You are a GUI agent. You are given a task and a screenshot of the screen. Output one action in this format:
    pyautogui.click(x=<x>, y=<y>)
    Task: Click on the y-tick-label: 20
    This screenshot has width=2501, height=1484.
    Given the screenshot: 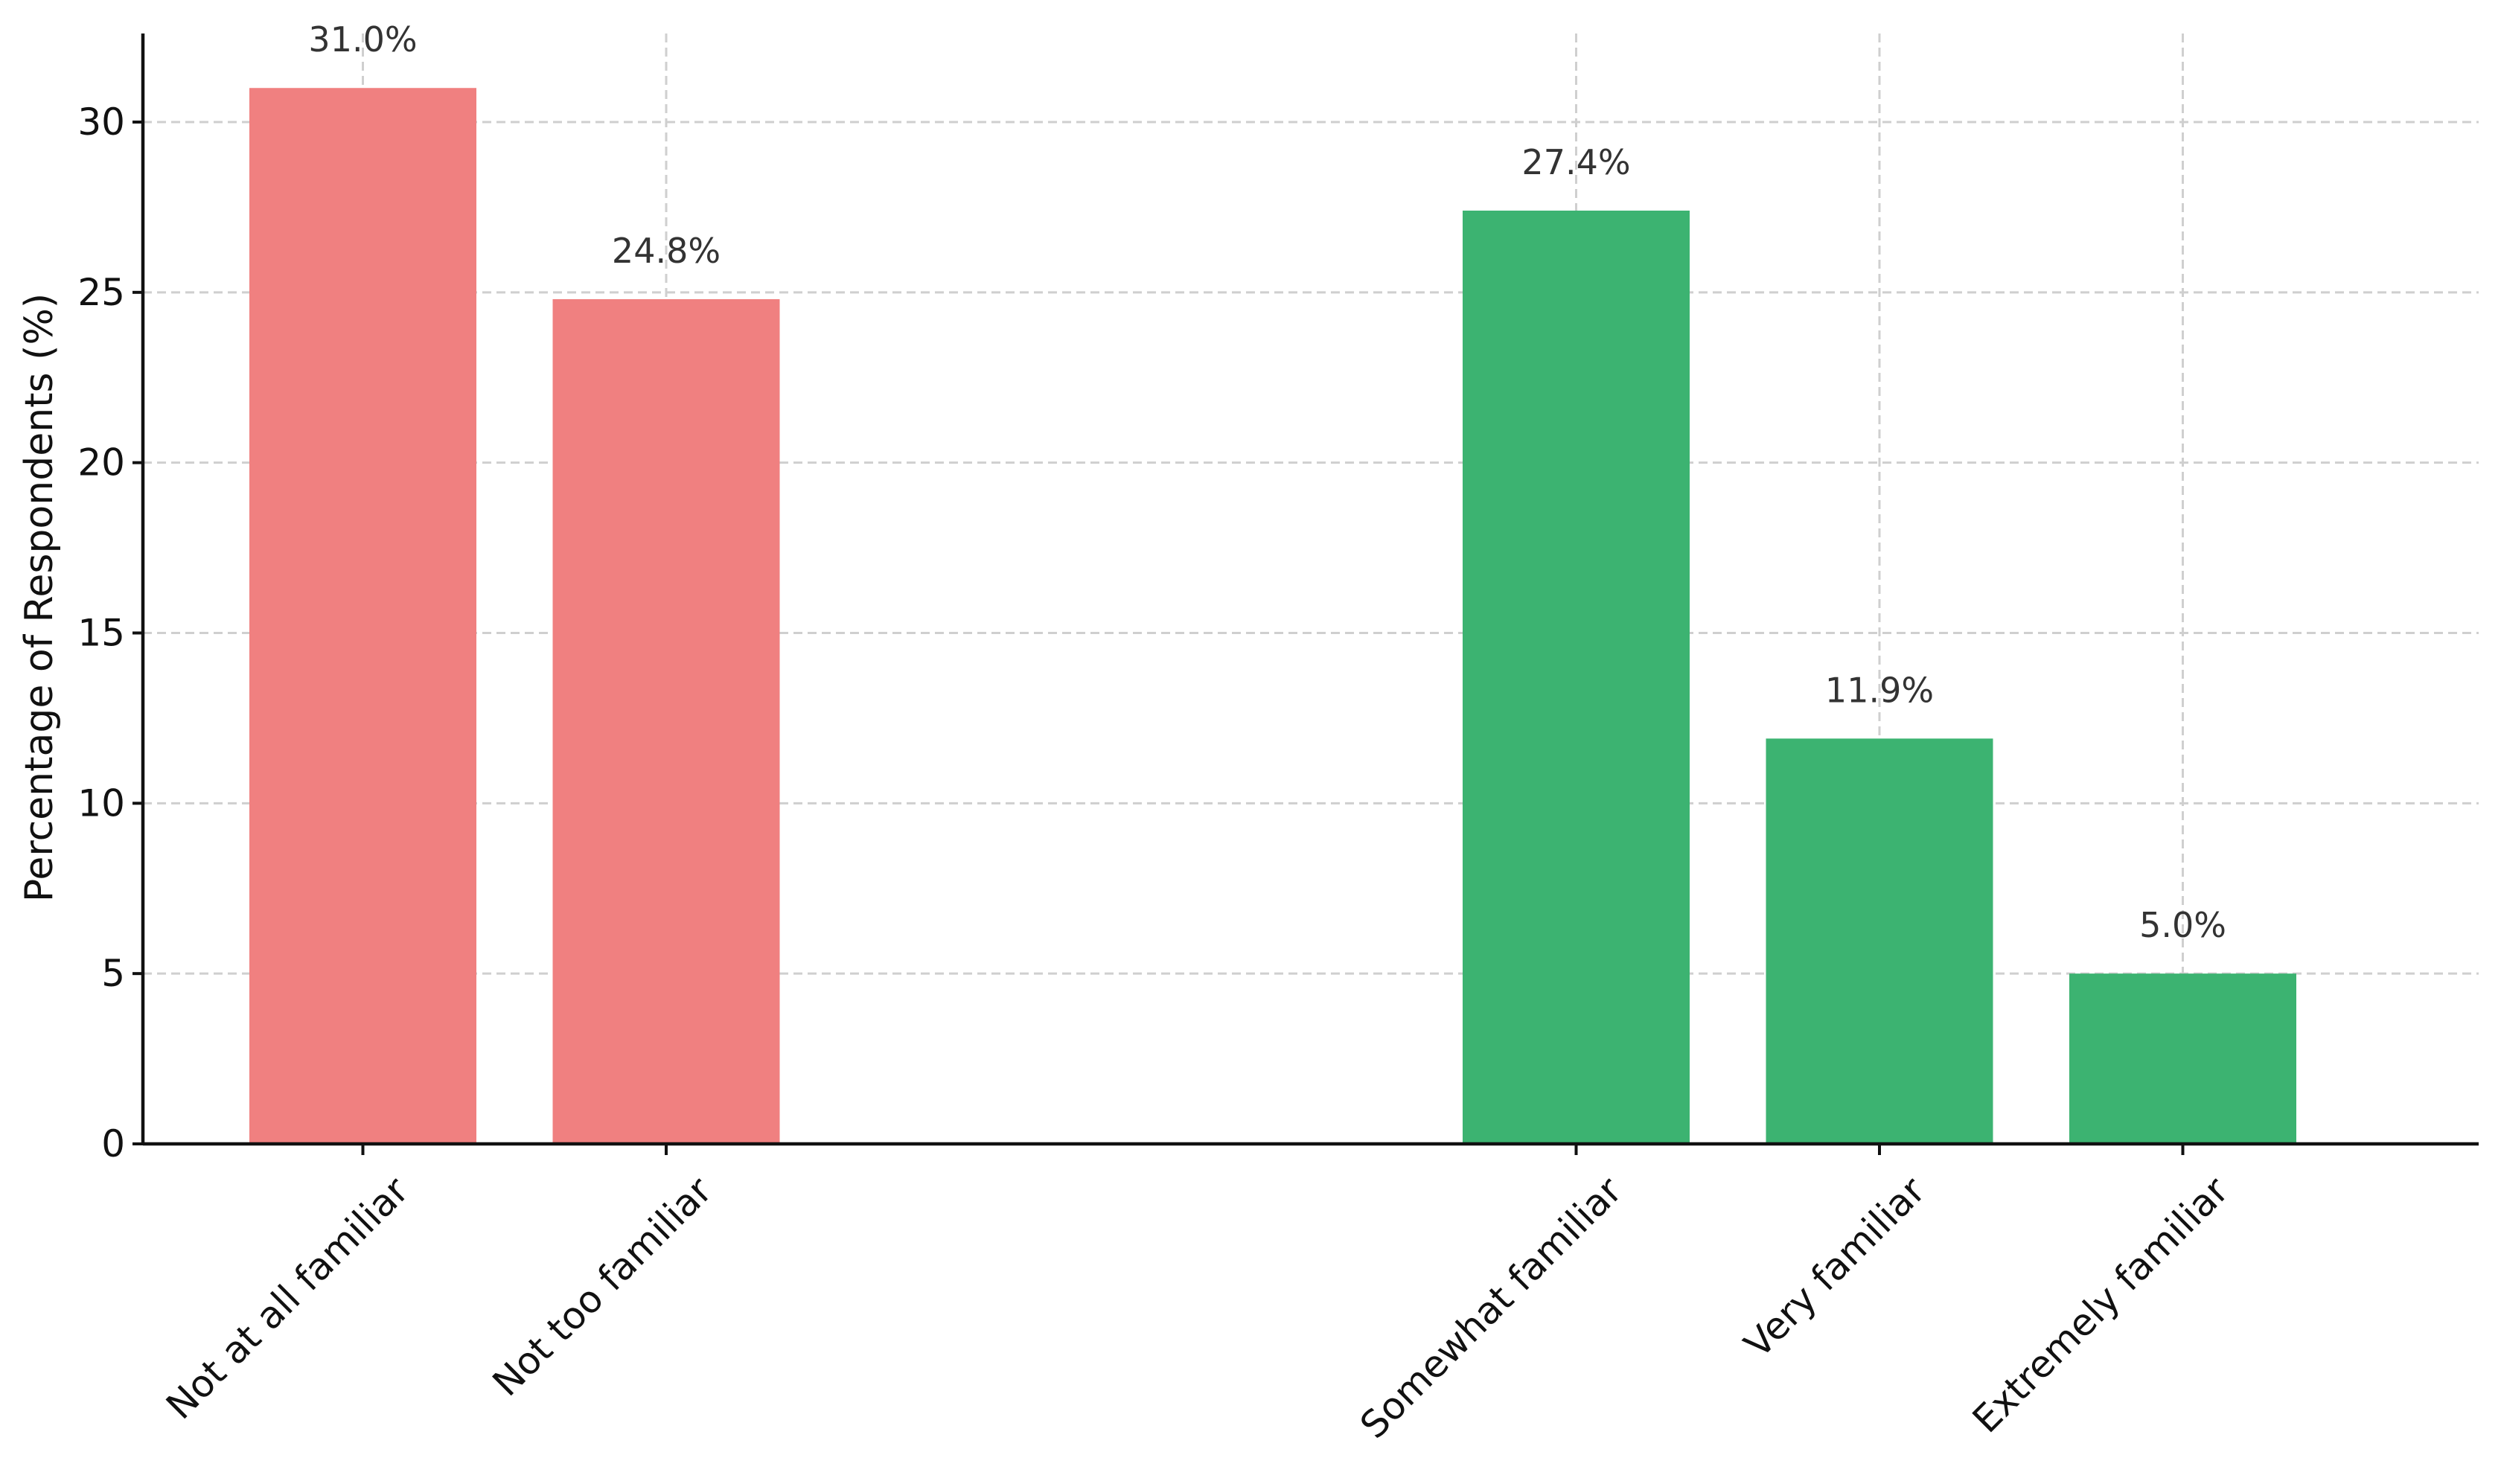 What is the action you would take?
    pyautogui.click(x=101, y=462)
    